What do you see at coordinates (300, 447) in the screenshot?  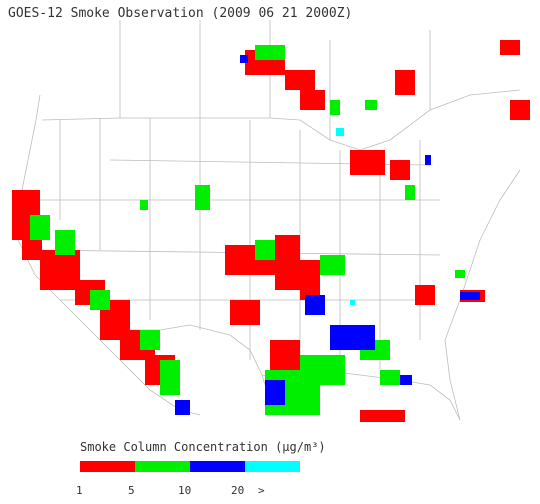 I see `legend-unit: (μg/m³)` at bounding box center [300, 447].